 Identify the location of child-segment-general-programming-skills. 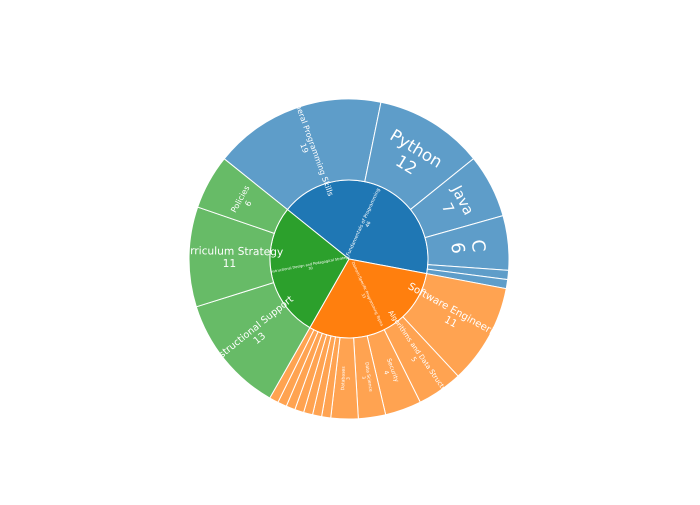
(302, 154).